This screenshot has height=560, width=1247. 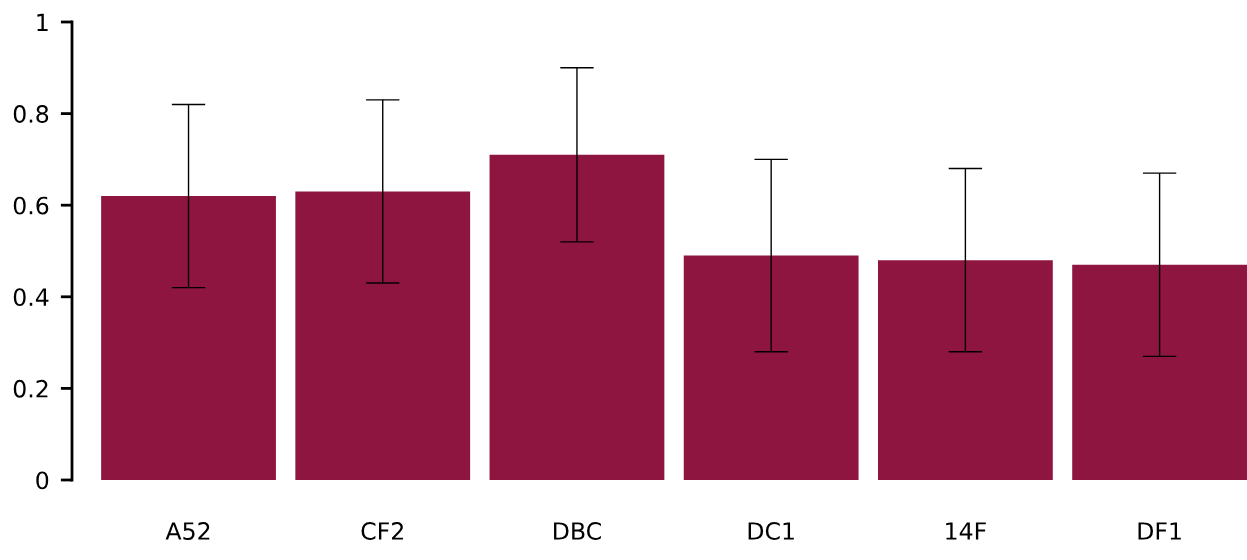 What do you see at coordinates (382, 531) in the screenshot?
I see `x-tick-label: CF2` at bounding box center [382, 531].